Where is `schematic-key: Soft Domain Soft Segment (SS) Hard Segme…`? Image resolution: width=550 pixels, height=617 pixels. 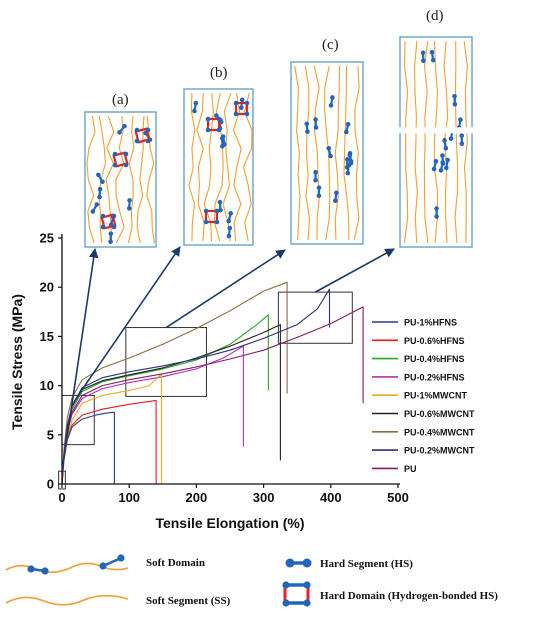
schematic-key: Soft Domain Soft Segment (SS) Hard Segme… is located at coordinates (251, 580).